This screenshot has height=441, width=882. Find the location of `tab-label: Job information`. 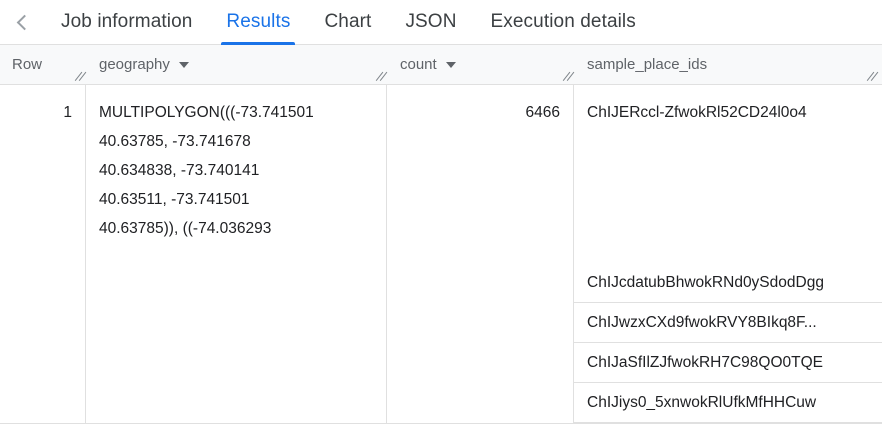

tab-label: Job information is located at coordinates (127, 21).